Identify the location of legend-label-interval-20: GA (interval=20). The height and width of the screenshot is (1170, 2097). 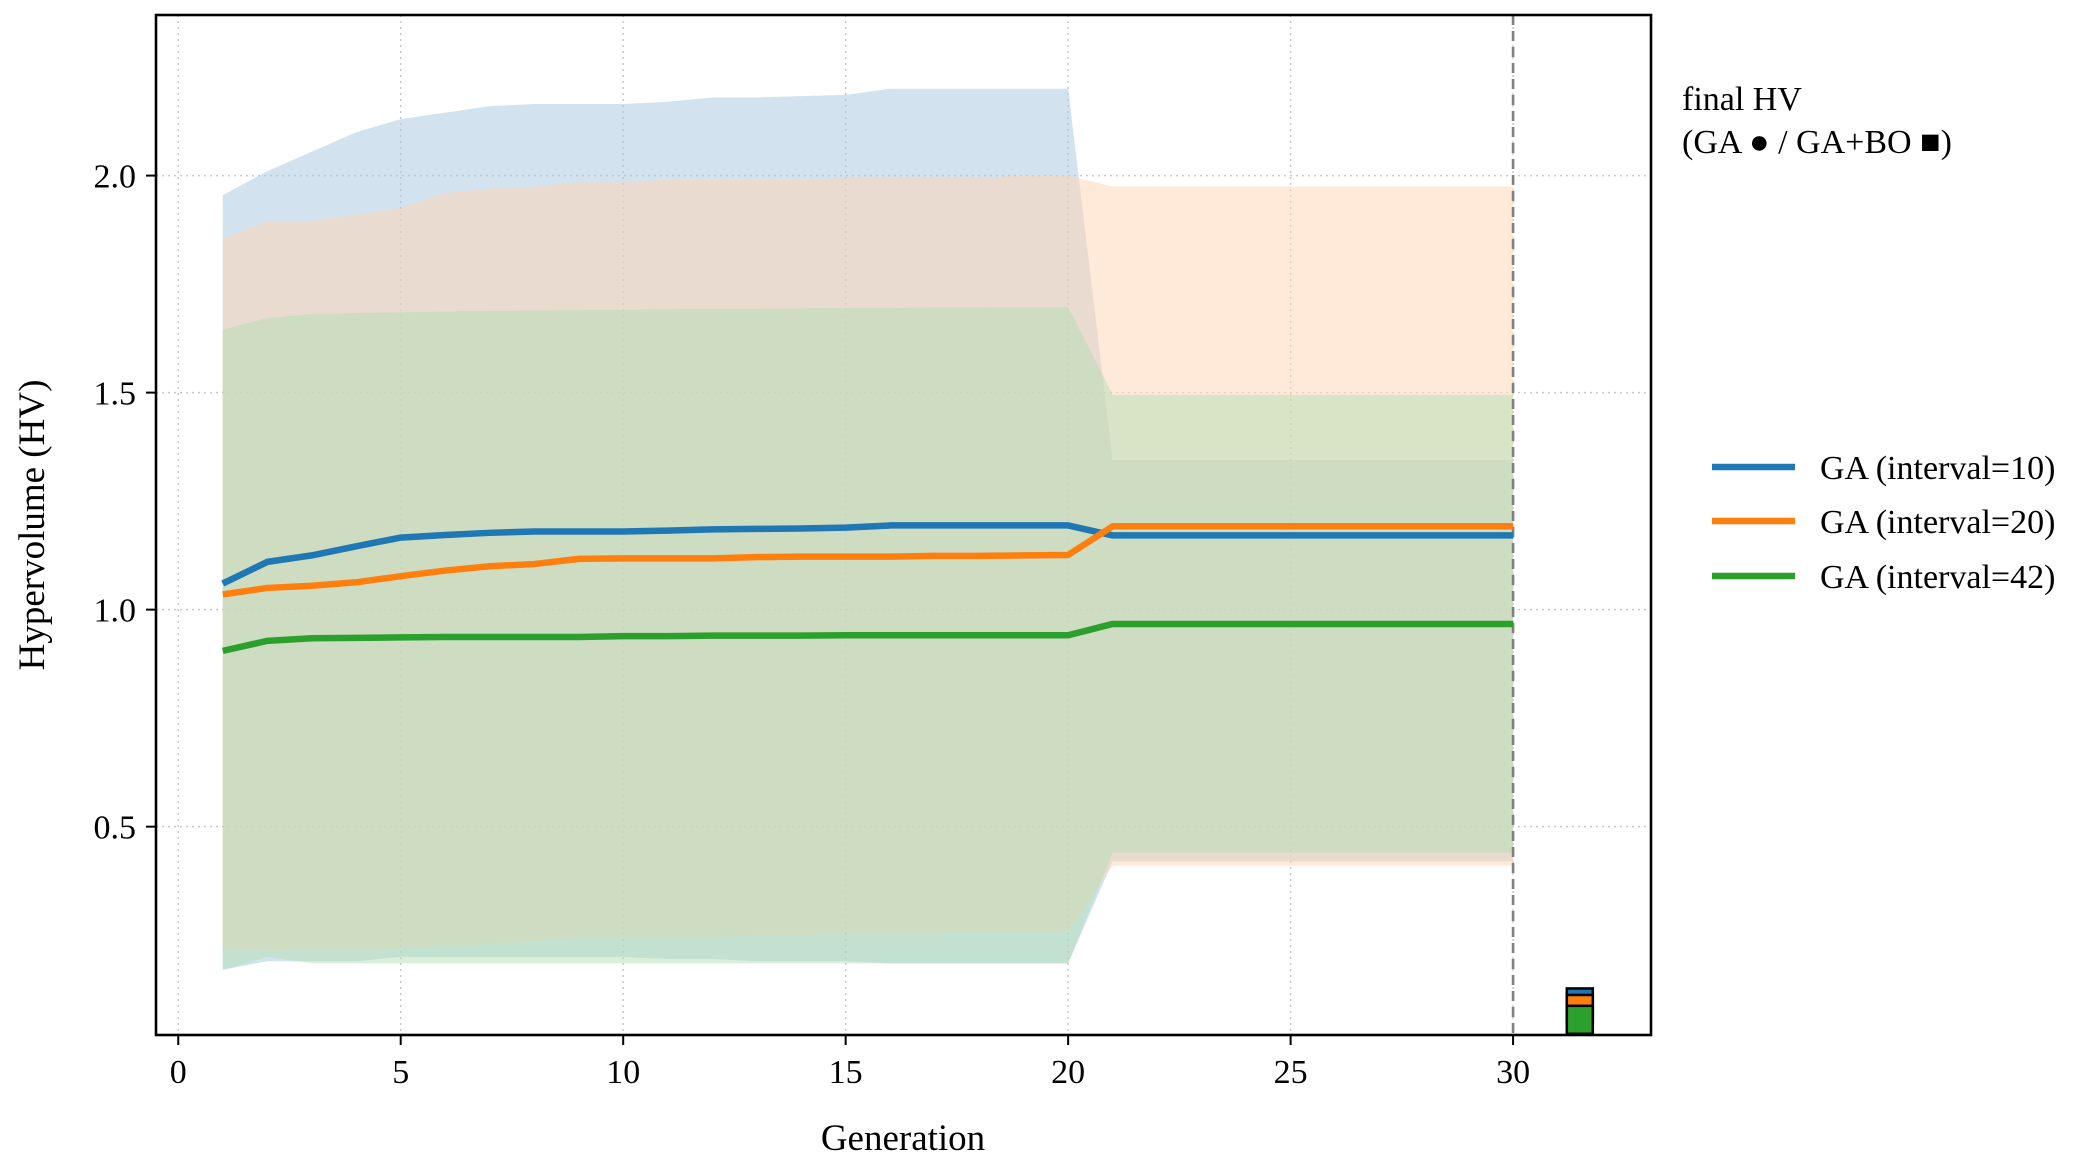
(1937, 522).